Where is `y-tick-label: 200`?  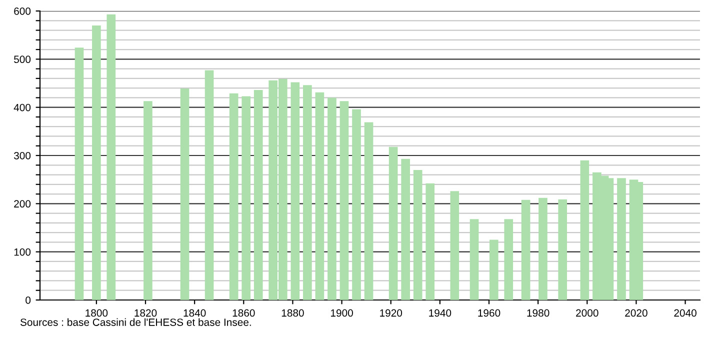 y-tick-label: 200 is located at coordinates (22, 204).